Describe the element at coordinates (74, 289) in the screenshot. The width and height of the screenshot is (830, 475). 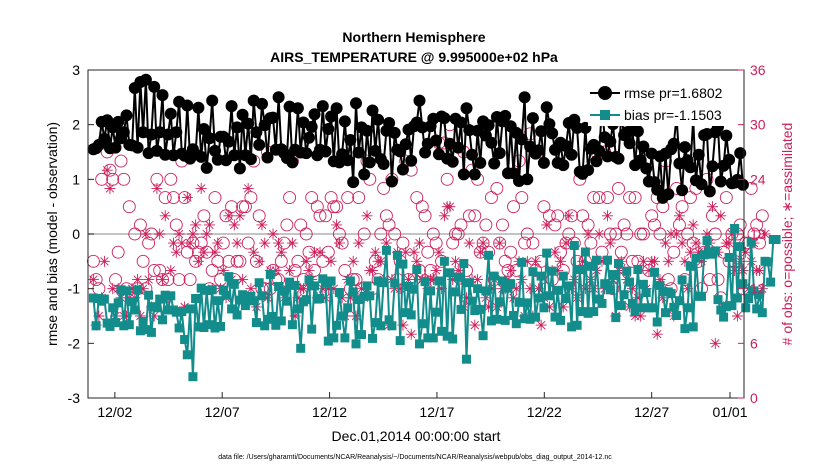
I see `y-tick-label: -1` at that location.